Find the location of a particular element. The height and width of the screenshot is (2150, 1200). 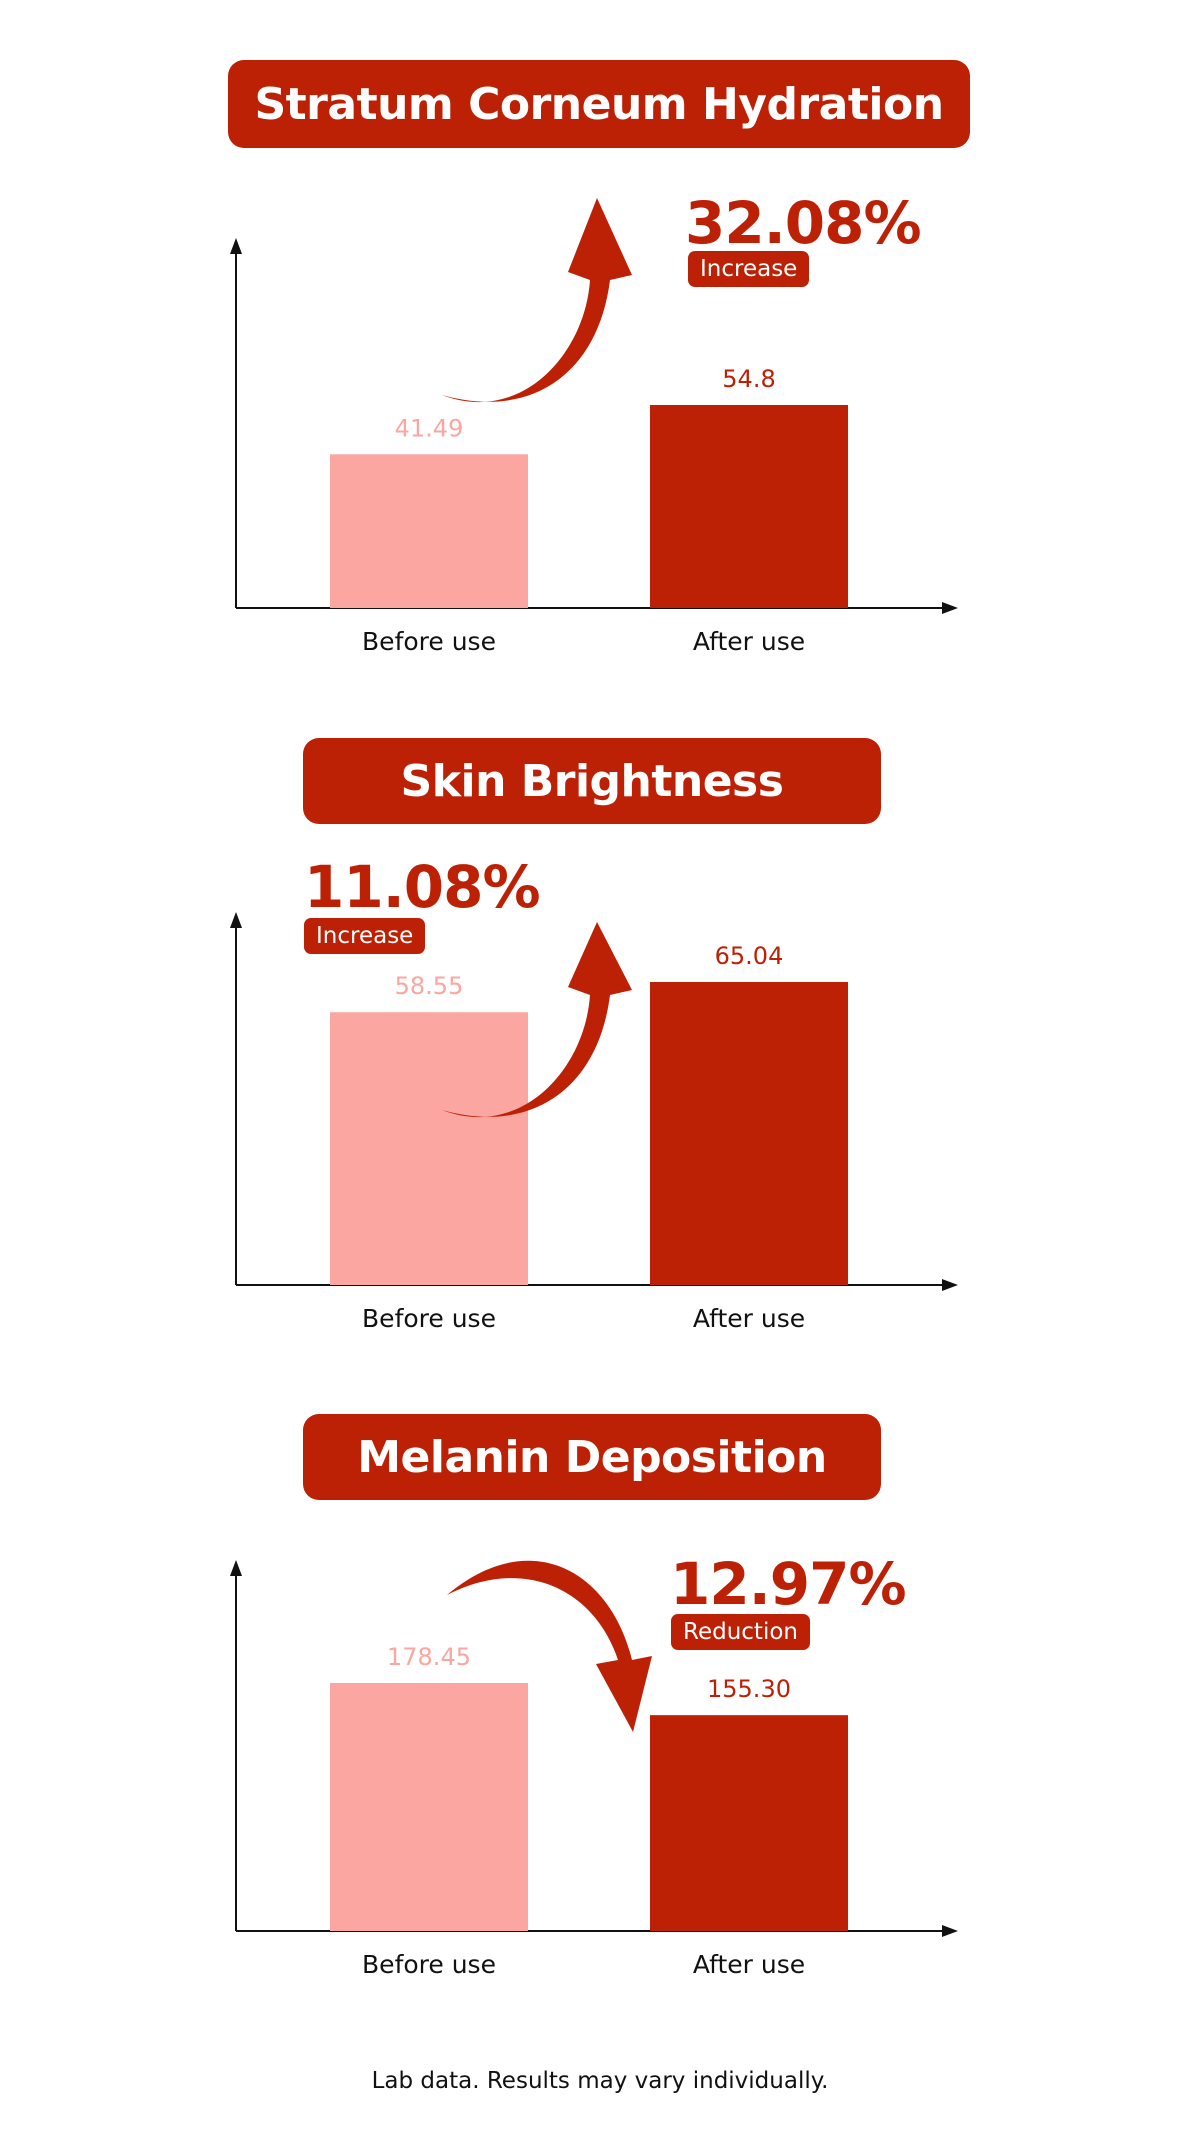

change-percent: 32.08% is located at coordinates (803, 223).